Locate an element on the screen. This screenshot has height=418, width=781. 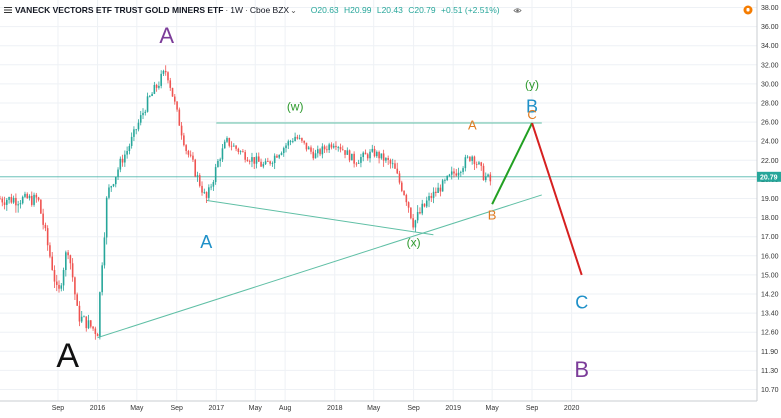
symbol-name: VANECK VECTORS ETF TRUST GOLD MINERS ETF is located at coordinates (119, 10).